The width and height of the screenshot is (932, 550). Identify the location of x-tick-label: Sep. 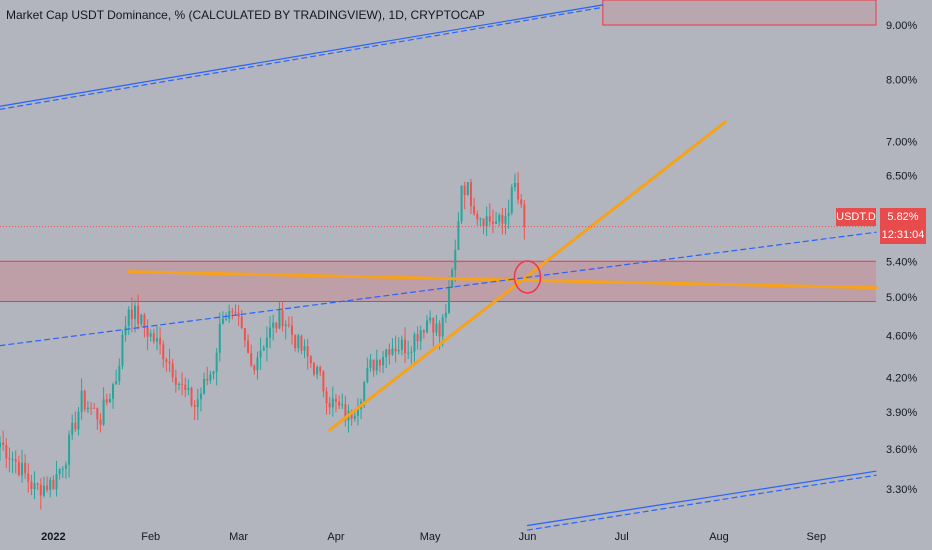
(817, 537).